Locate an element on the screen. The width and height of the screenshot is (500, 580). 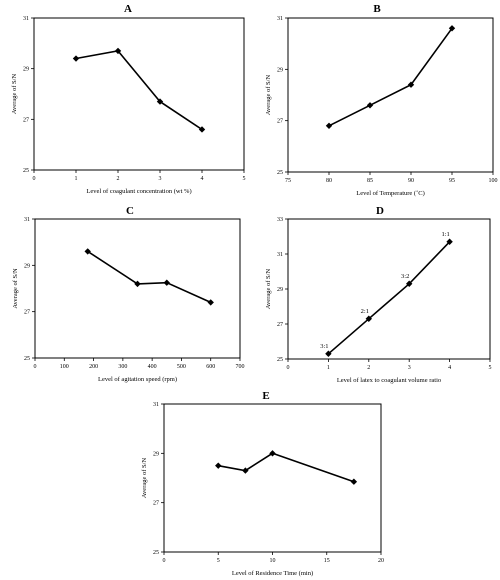
panel-e-title: E is located at coordinates (265, 396).